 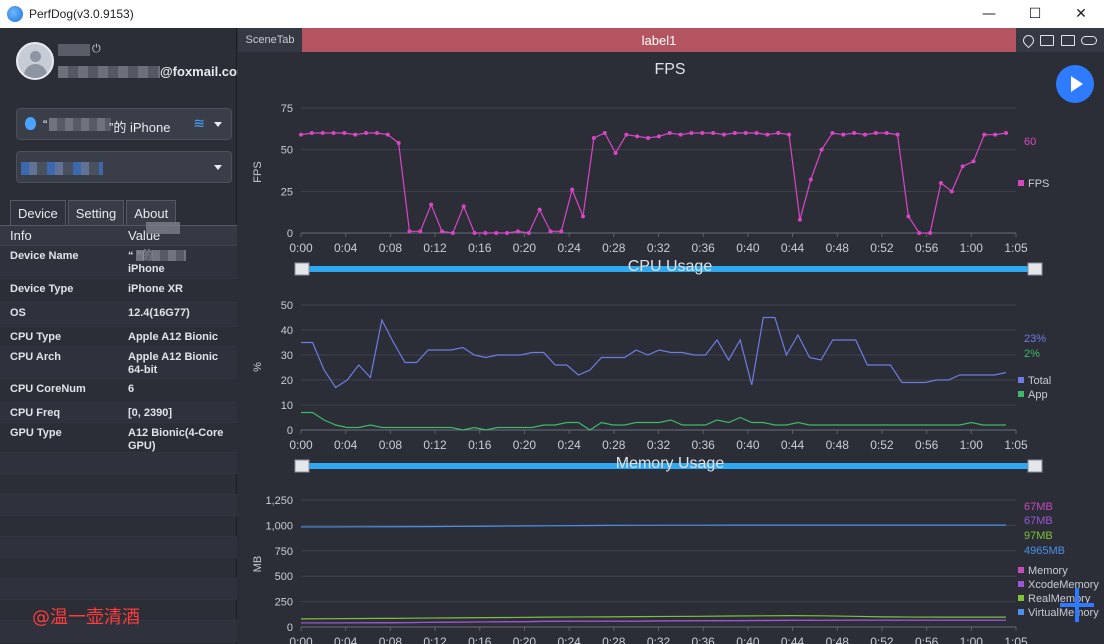 What do you see at coordinates (1028, 40) in the screenshot?
I see `location-pin-icon` at bounding box center [1028, 40].